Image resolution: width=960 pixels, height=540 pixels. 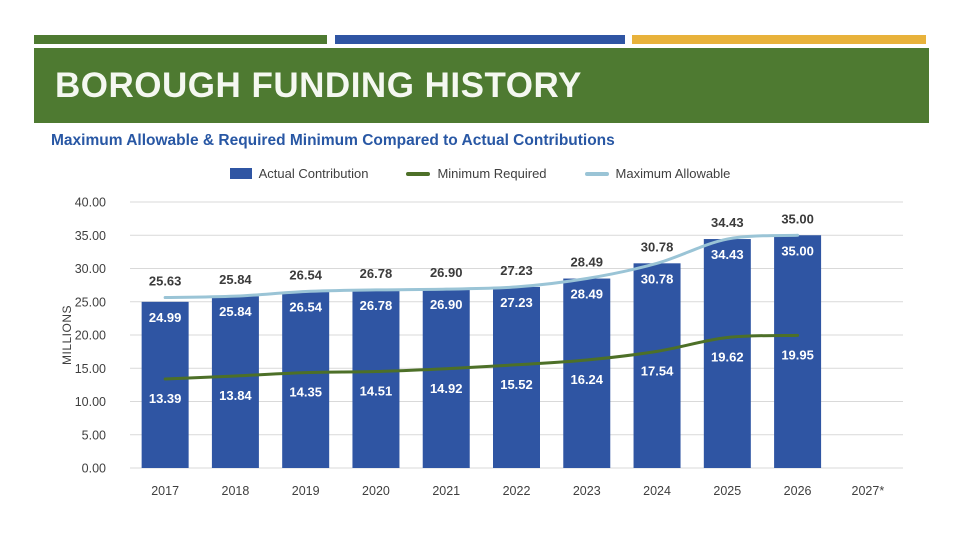 What do you see at coordinates (165, 317) in the screenshot?
I see `data-label-actual-contribution: 24.99` at bounding box center [165, 317].